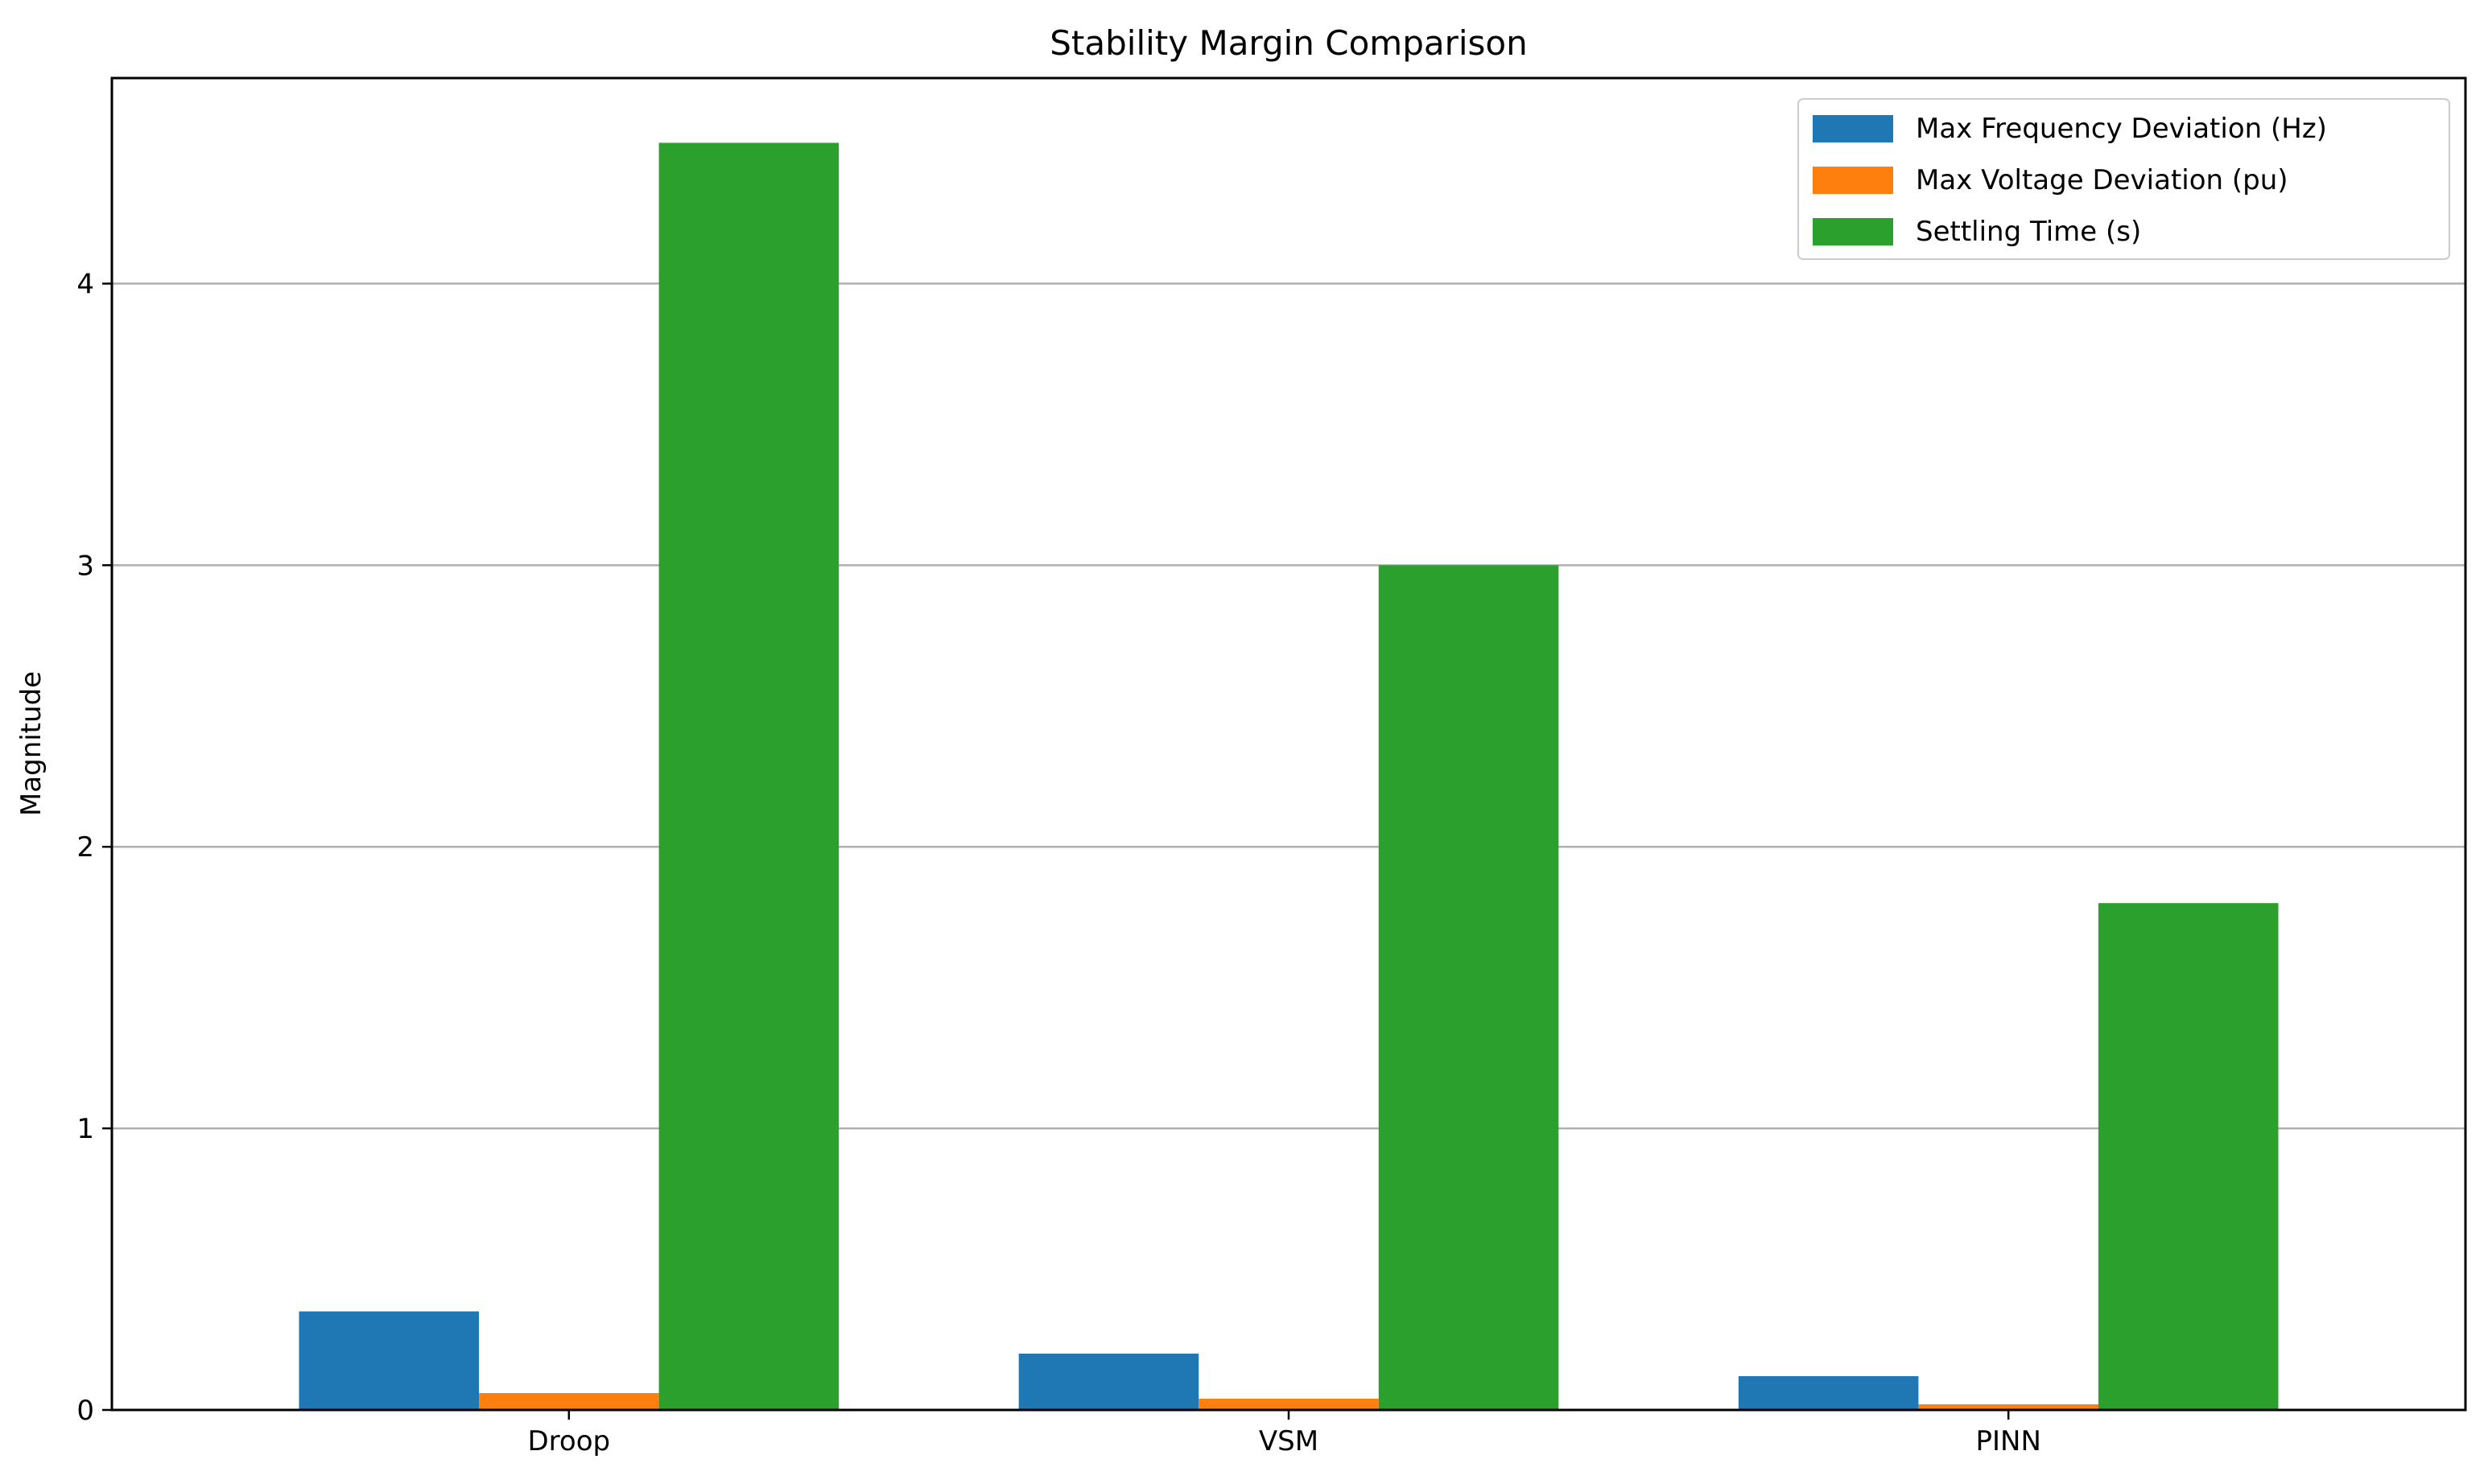  Describe the element at coordinates (2102, 180) in the screenshot. I see `legend-label: Max Voltage Deviation (pu)` at that location.